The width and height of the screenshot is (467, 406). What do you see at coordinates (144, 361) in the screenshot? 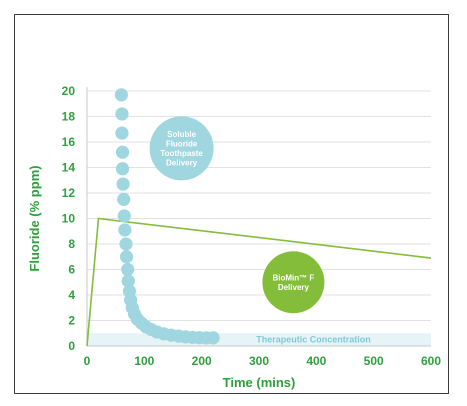
I see `x-tick-label: 100` at bounding box center [144, 361].